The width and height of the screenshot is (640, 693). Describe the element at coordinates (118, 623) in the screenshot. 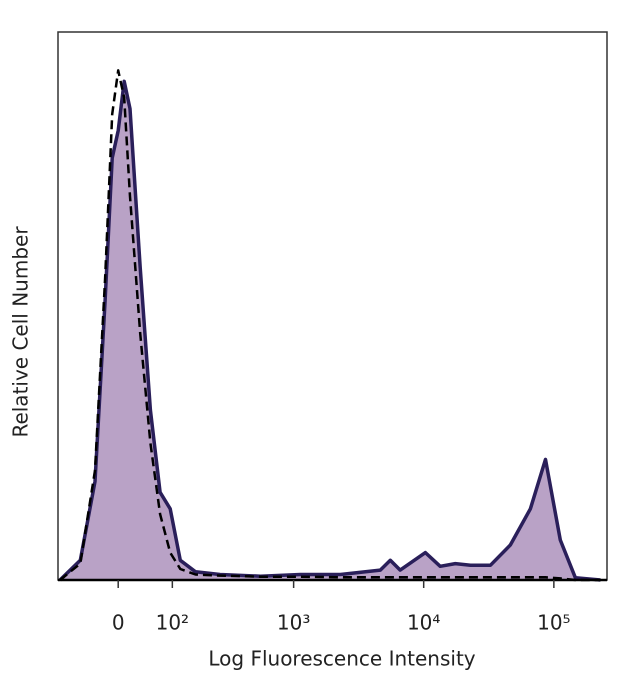

I see `x-tick-label: 0` at that location.